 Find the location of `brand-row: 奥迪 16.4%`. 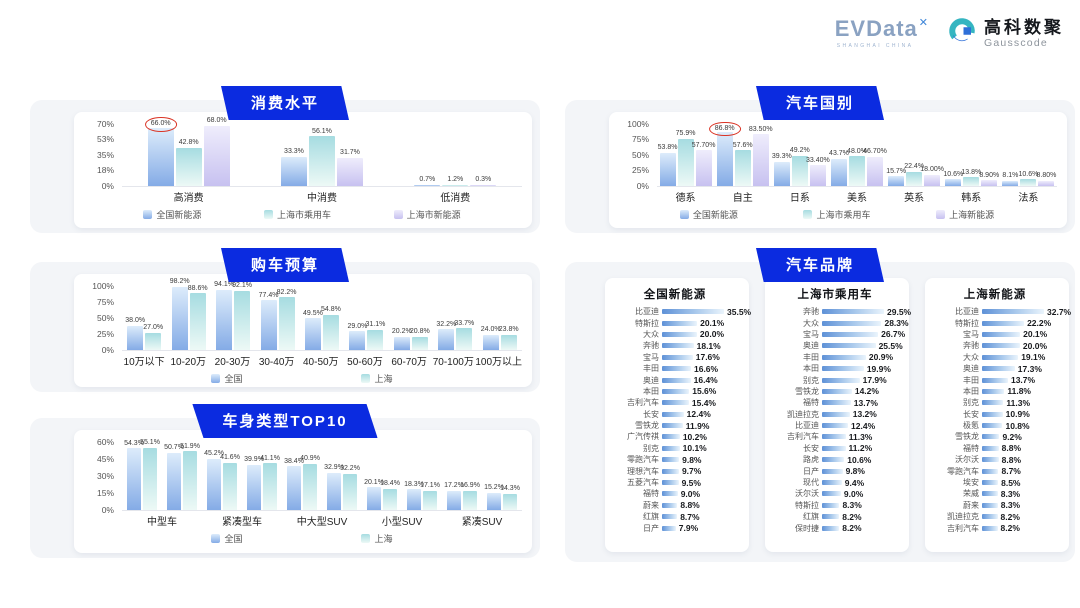

brand-row: 奥迪 16.4% is located at coordinates (675, 379).